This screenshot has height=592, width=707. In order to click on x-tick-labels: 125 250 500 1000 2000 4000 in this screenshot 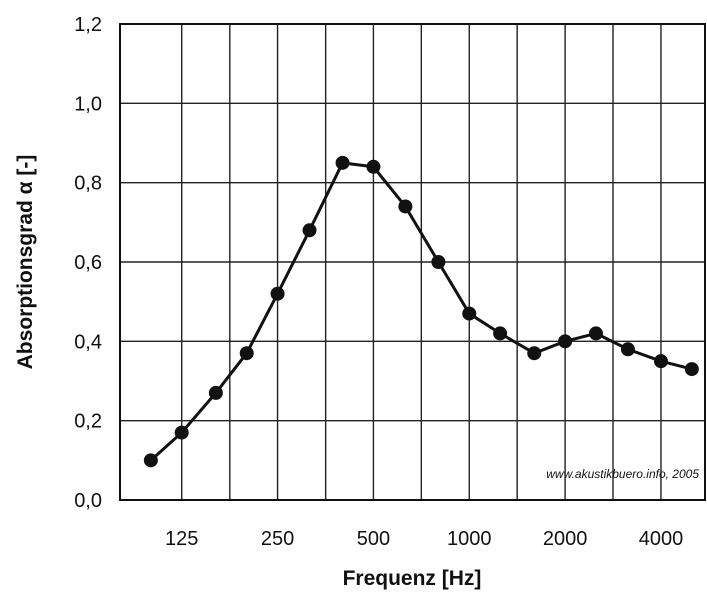, I will do `click(424, 539)`.